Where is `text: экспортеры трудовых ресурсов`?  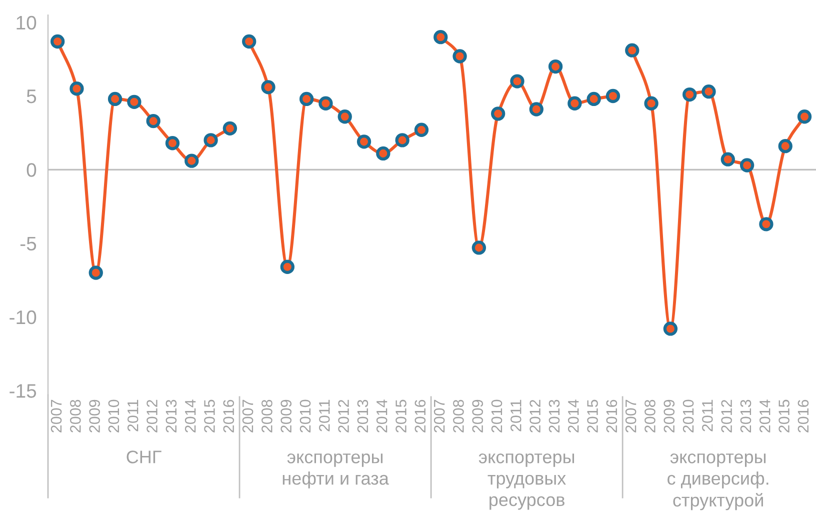
text: экспортеры трудовых ресурсов is located at coordinates (526, 481).